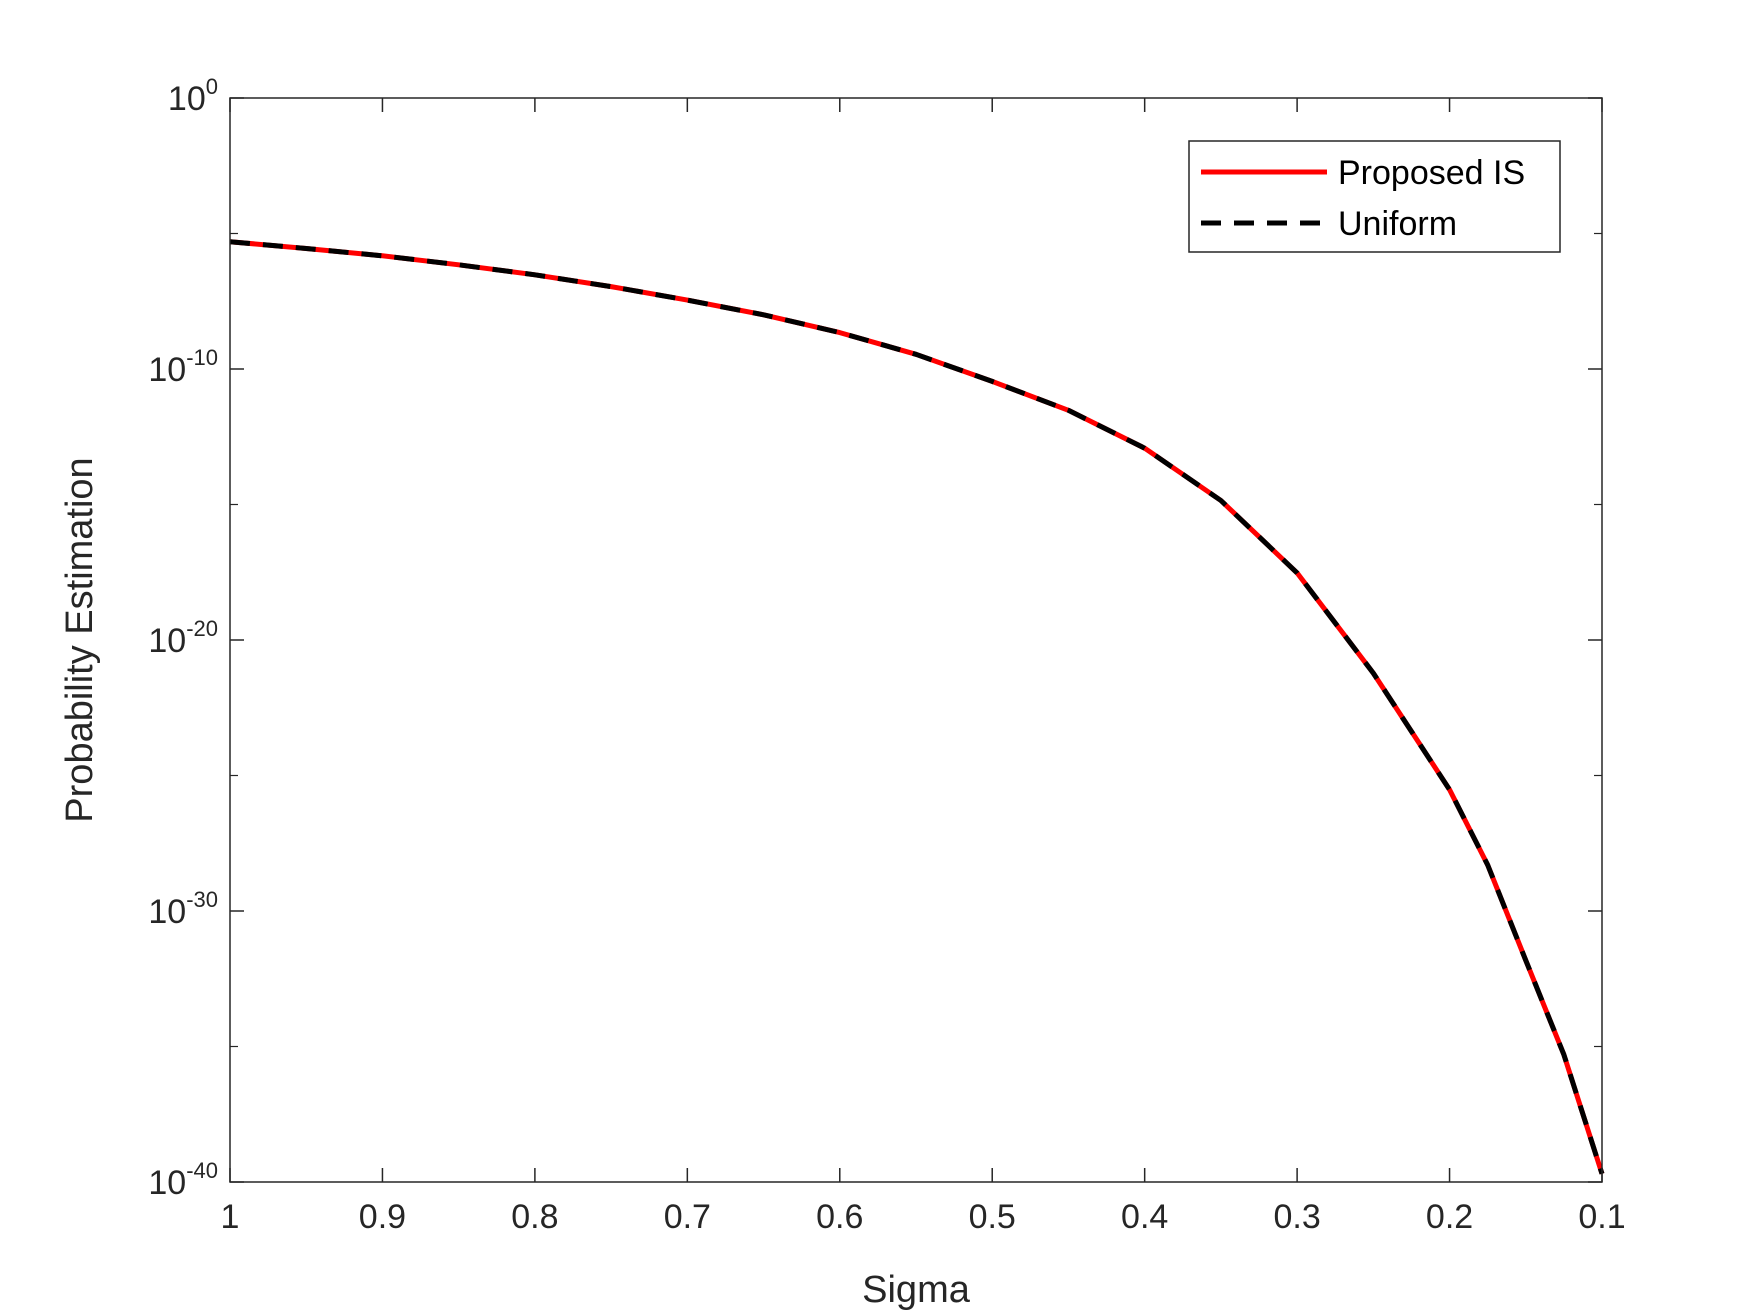 The height and width of the screenshot is (1313, 1750). I want to click on x-tick-label: 0.8, so click(534, 1217).